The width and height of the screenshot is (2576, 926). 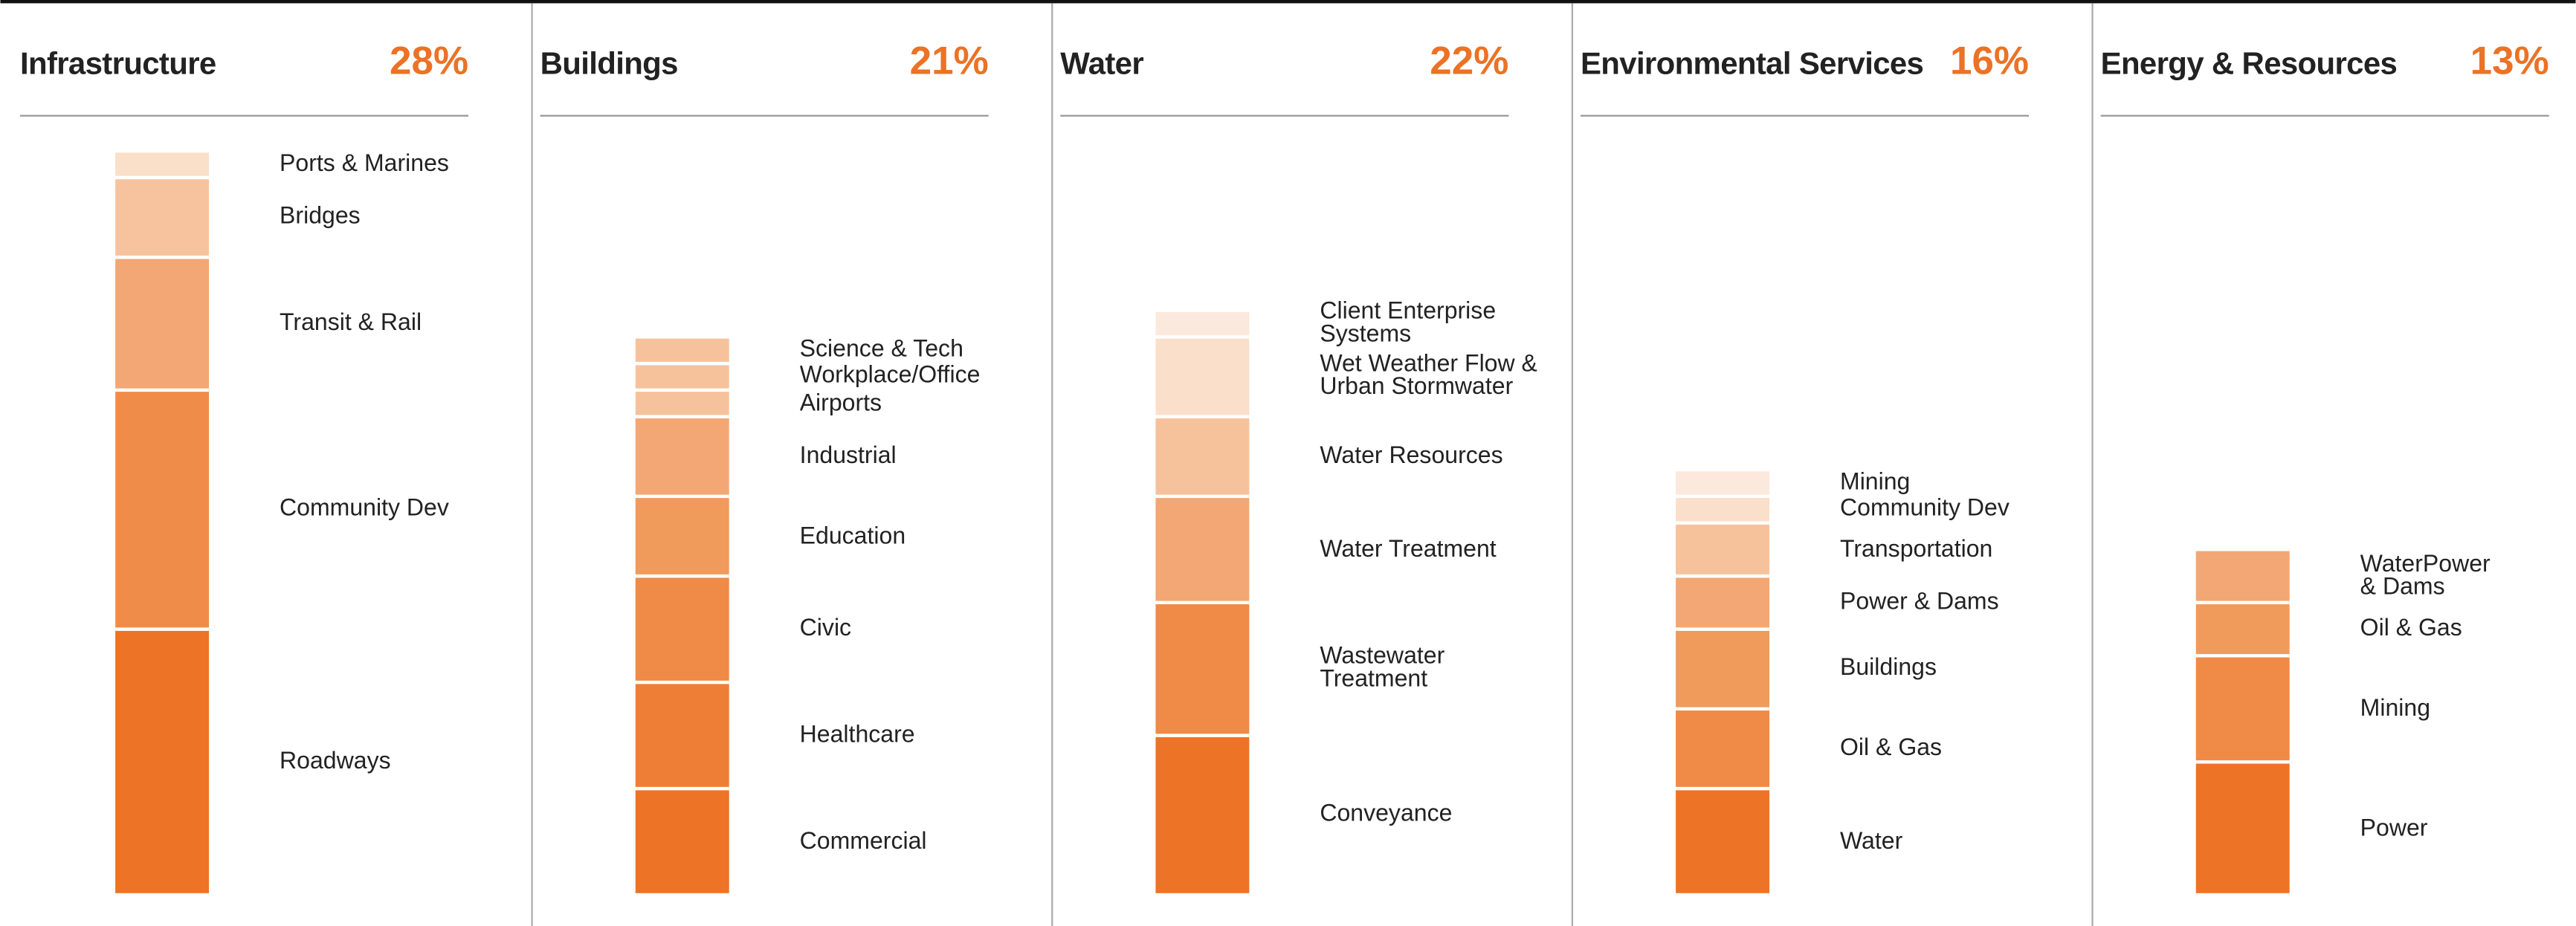 I want to click on segment-label-box: Power & Dams, so click(x=1919, y=603).